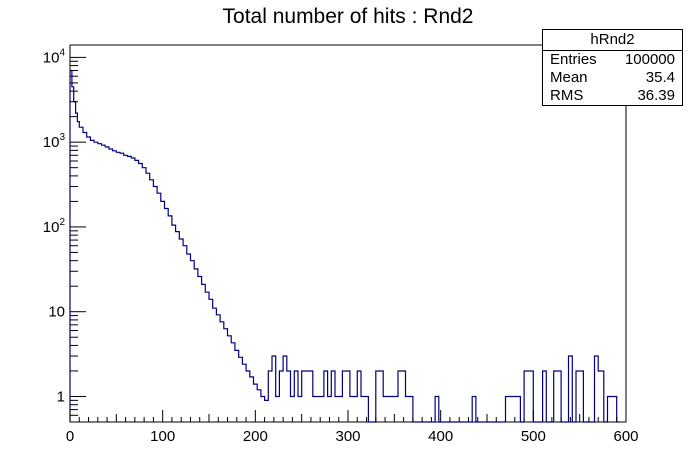 Image resolution: width=696 pixels, height=472 pixels. I want to click on chart-title: Total number of hits : Rnd2, so click(348, 16).